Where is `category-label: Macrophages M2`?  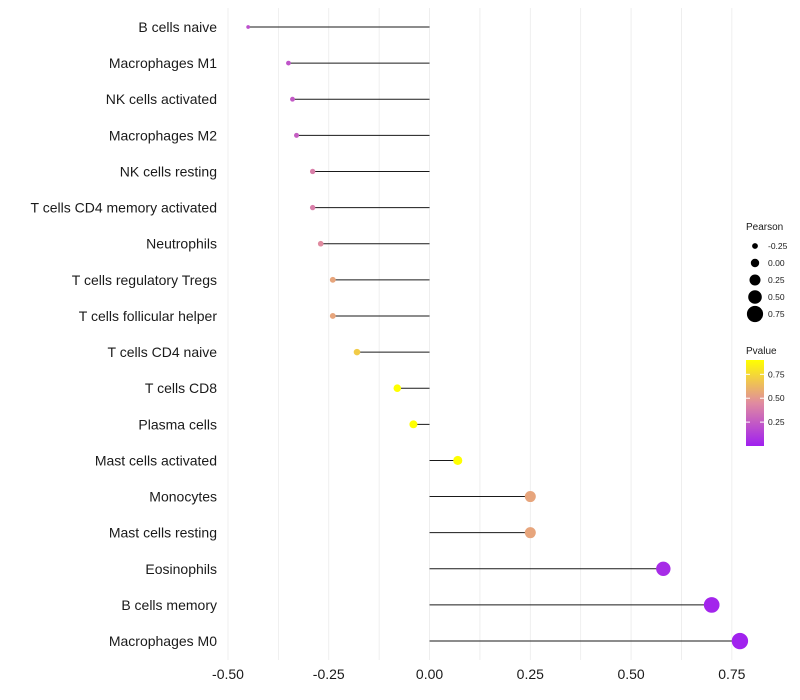 category-label: Macrophages M2 is located at coordinates (163, 135).